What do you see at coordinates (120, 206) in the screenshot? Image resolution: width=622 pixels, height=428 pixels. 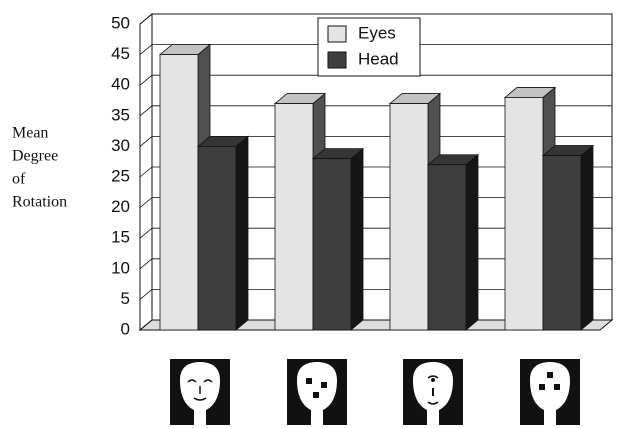 I see `y-tick-label: 20` at bounding box center [120, 206].